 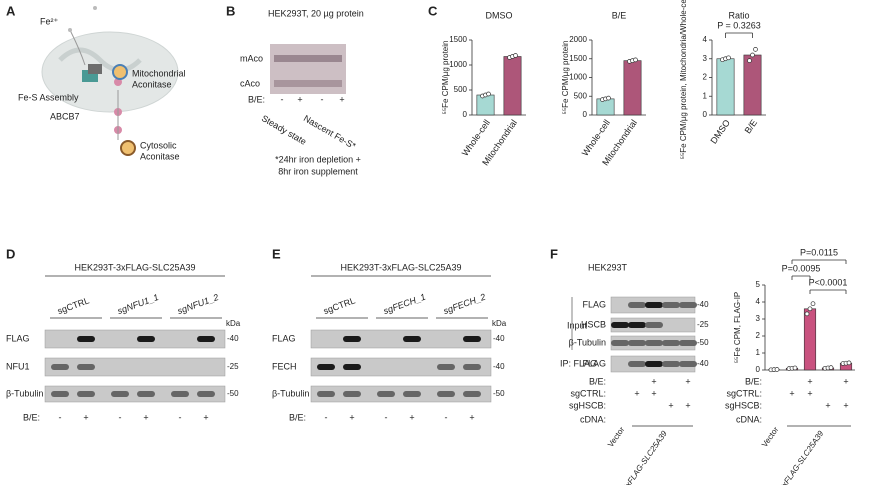 What do you see at coordinates (251, 58) in the screenshot?
I see `label: mAco` at bounding box center [251, 58].